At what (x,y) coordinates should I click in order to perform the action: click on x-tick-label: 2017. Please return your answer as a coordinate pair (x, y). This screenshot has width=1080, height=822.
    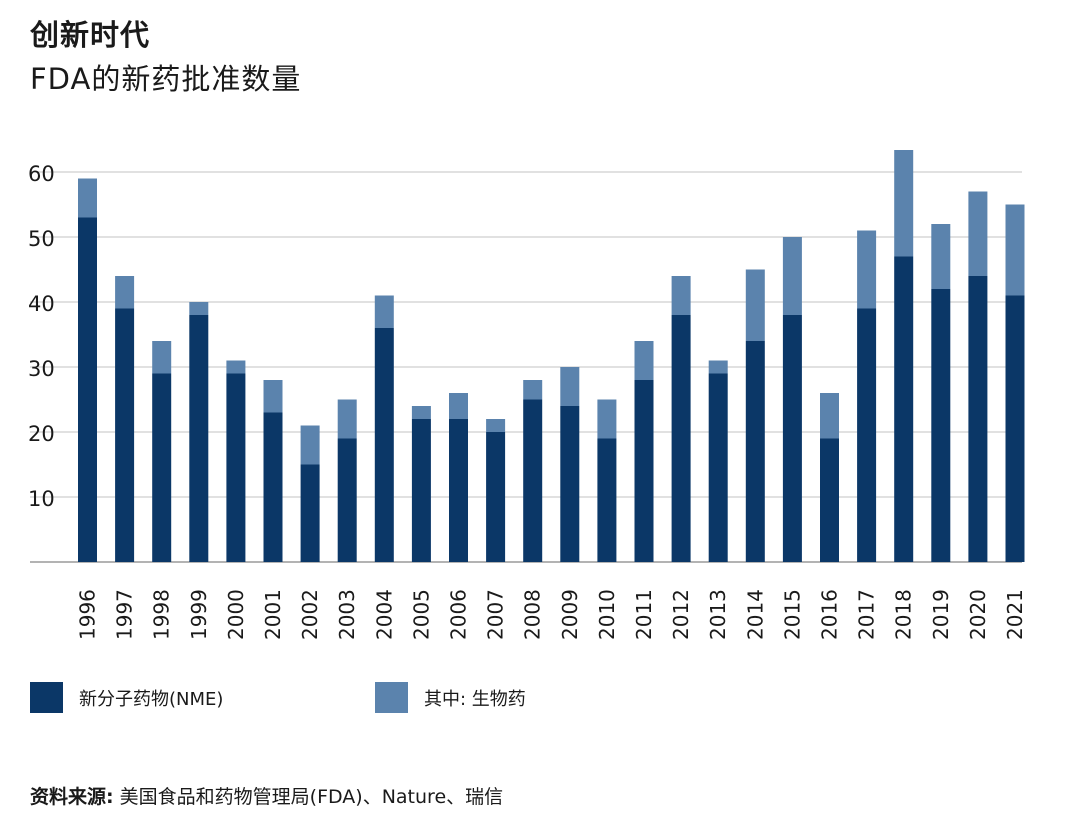
    Looking at the image, I should click on (867, 614).